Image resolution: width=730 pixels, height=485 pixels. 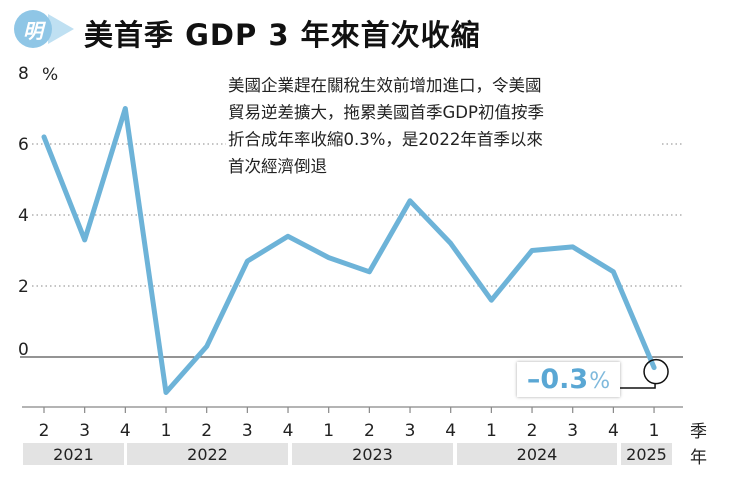 What do you see at coordinates (557, 379) in the screenshot?
I see `callout-value: –0.3` at bounding box center [557, 379].